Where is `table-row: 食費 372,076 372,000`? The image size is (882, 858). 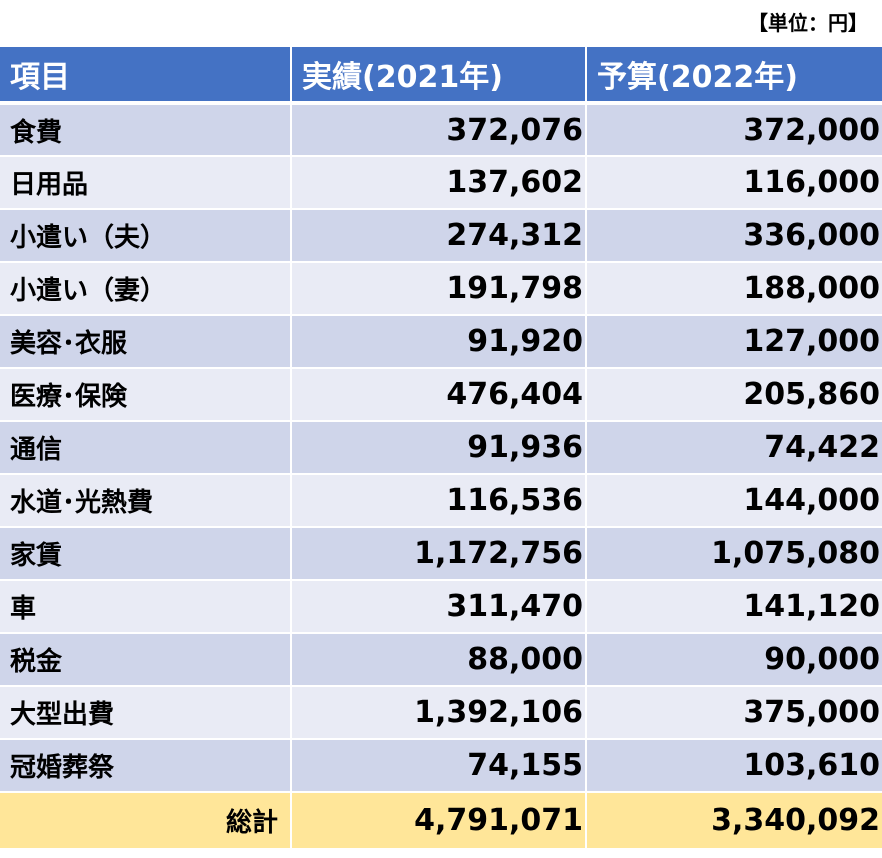 table-row: 食費 372,076 372,000 is located at coordinates (441, 130).